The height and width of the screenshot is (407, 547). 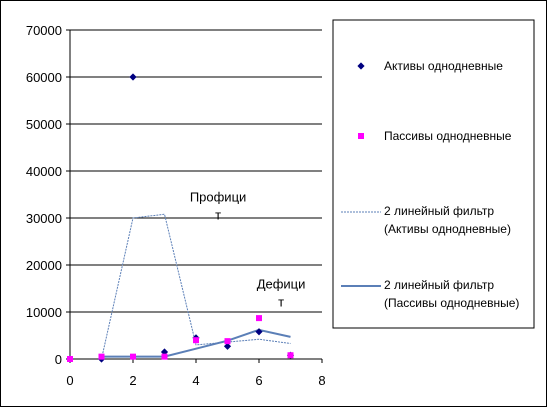 I want to click on x-tick-label: 4, so click(x=195, y=380).